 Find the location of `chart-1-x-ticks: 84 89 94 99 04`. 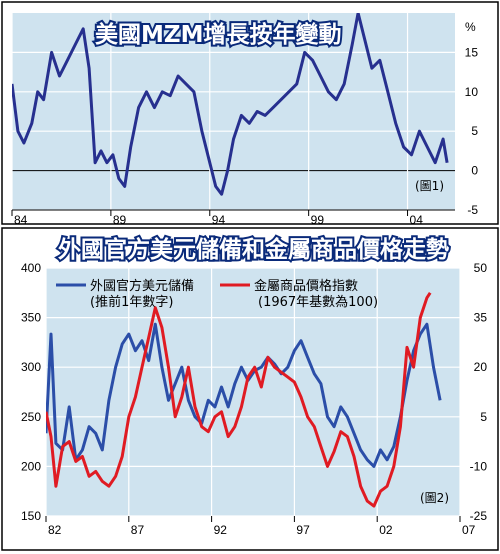

chart-1-x-ticks: 84 89 94 99 04 is located at coordinates (217, 218).